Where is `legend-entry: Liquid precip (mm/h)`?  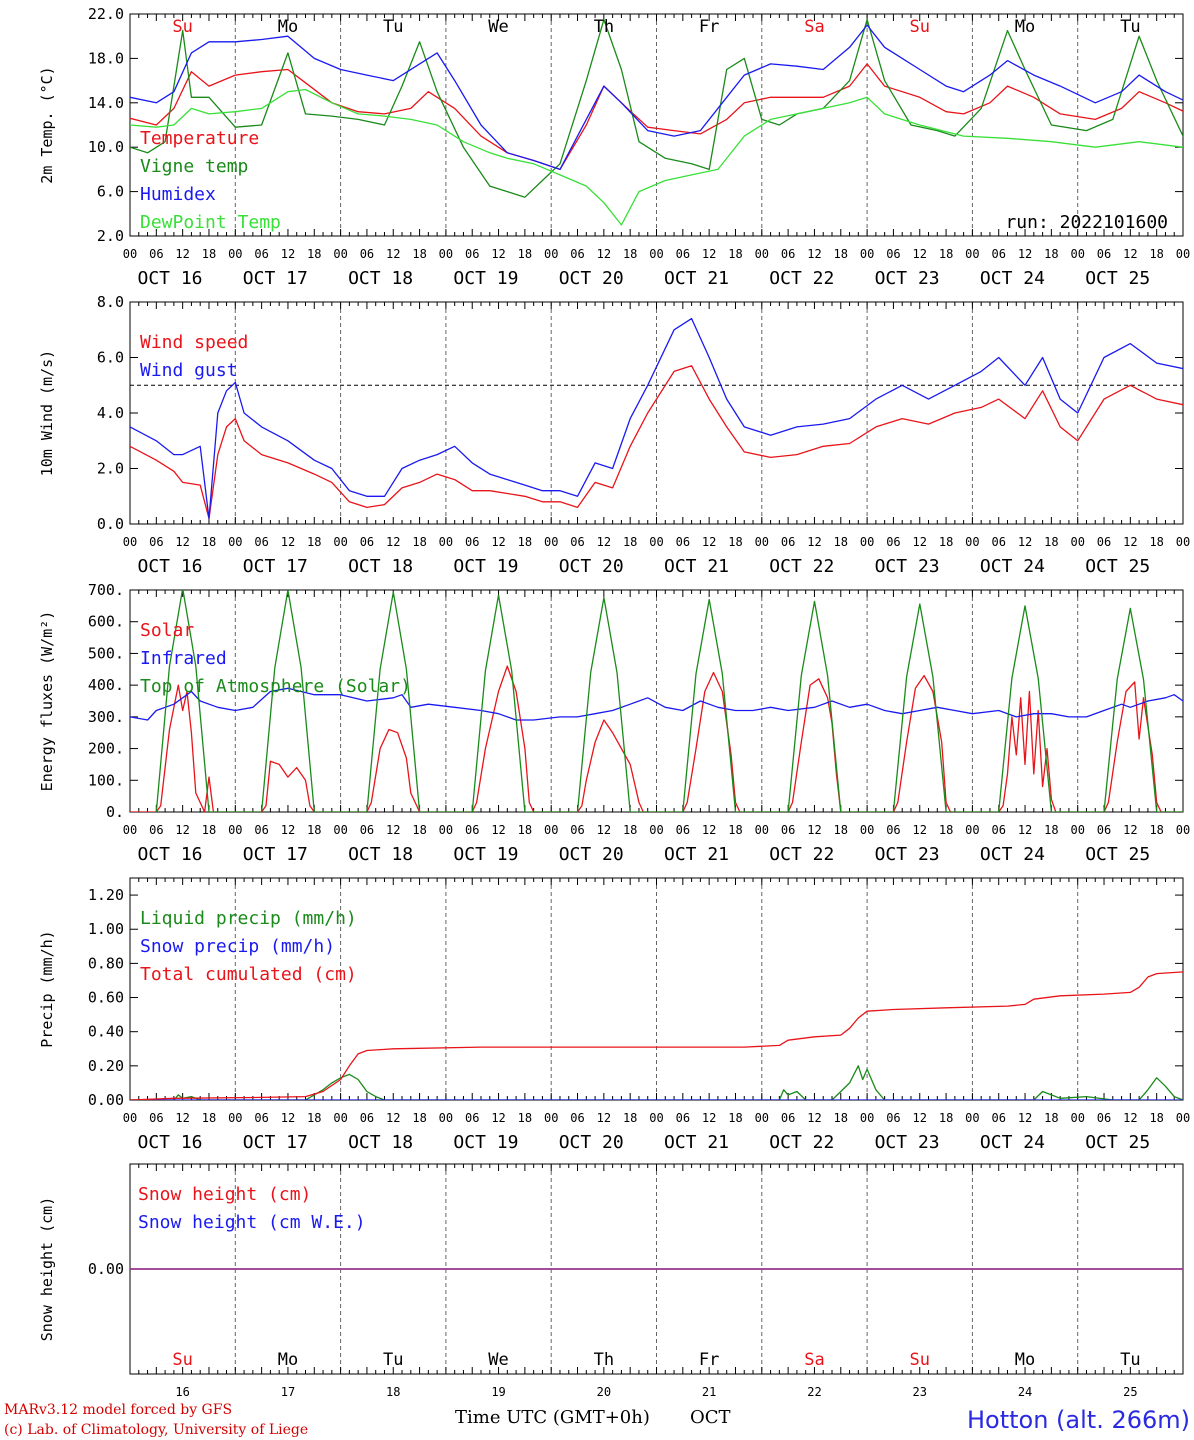
legend-entry: Liquid precip (mm/h) is located at coordinates (248, 918).